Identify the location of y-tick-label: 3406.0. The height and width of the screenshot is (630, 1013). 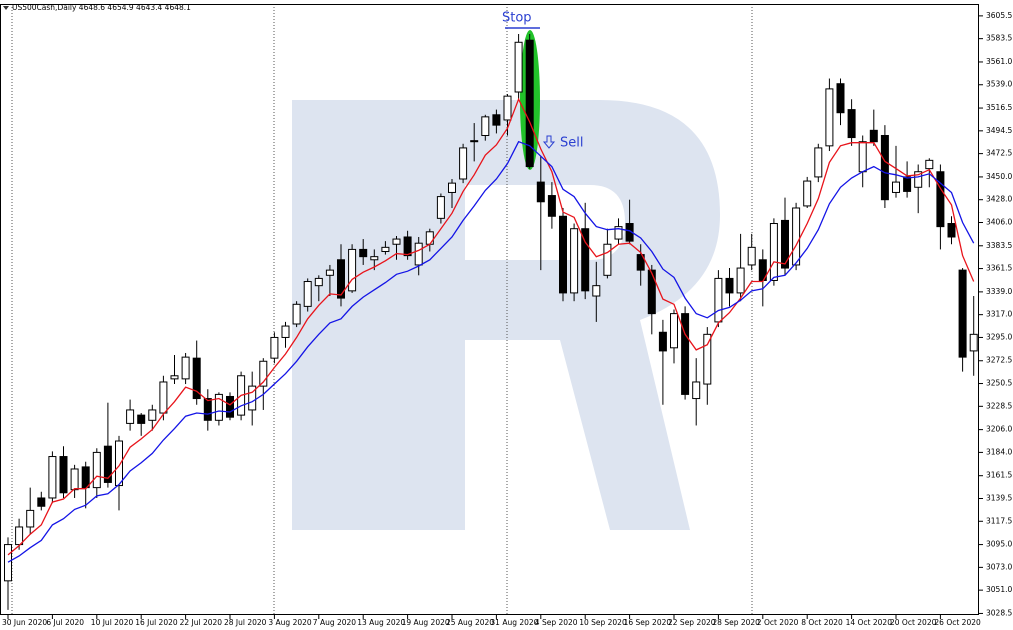
(999, 221).